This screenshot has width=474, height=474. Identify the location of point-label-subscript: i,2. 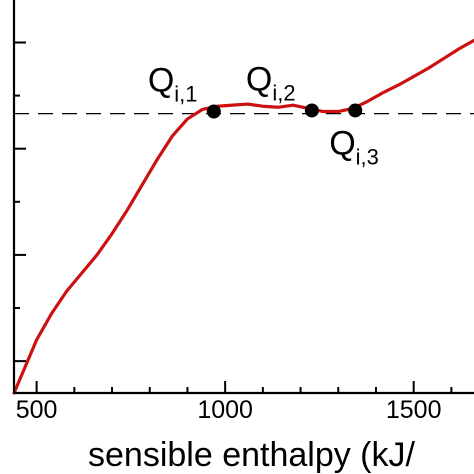
(283, 92).